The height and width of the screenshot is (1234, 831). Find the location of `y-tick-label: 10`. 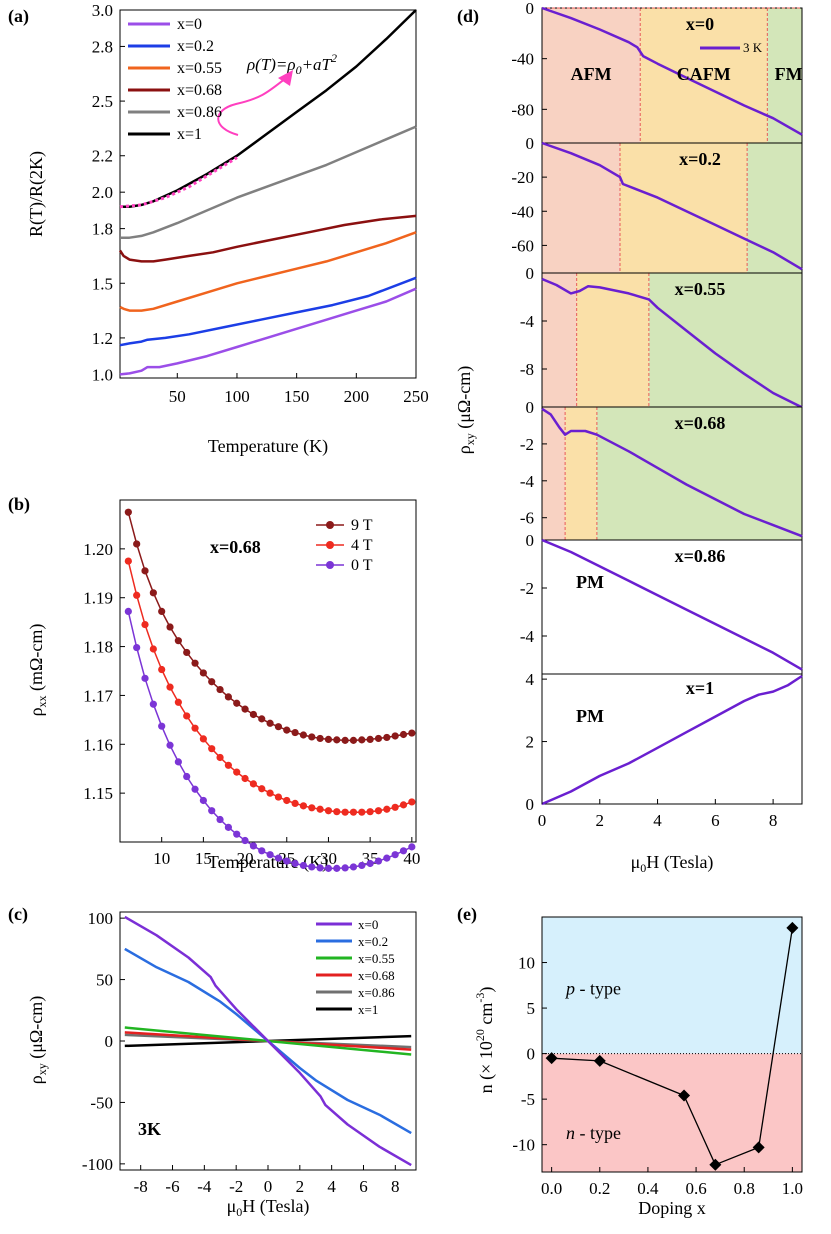

y-tick-label: 10 is located at coordinates (526, 963).